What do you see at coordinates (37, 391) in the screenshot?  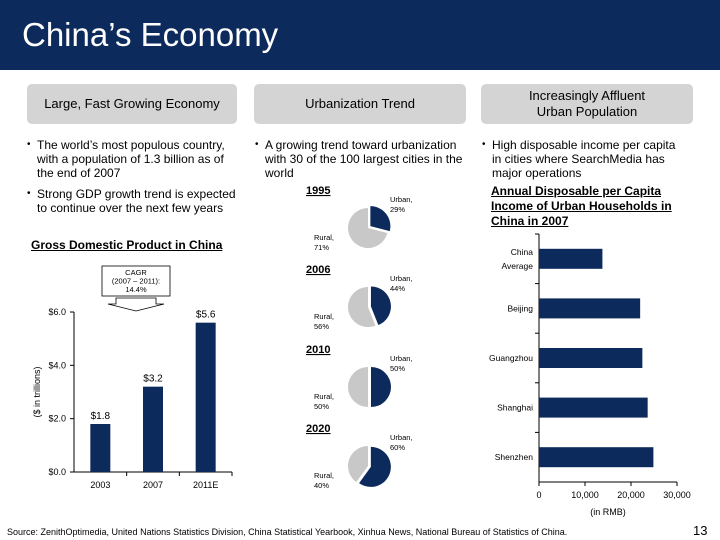 I see `y-axis-label: ($ in trillions)` at bounding box center [37, 391].